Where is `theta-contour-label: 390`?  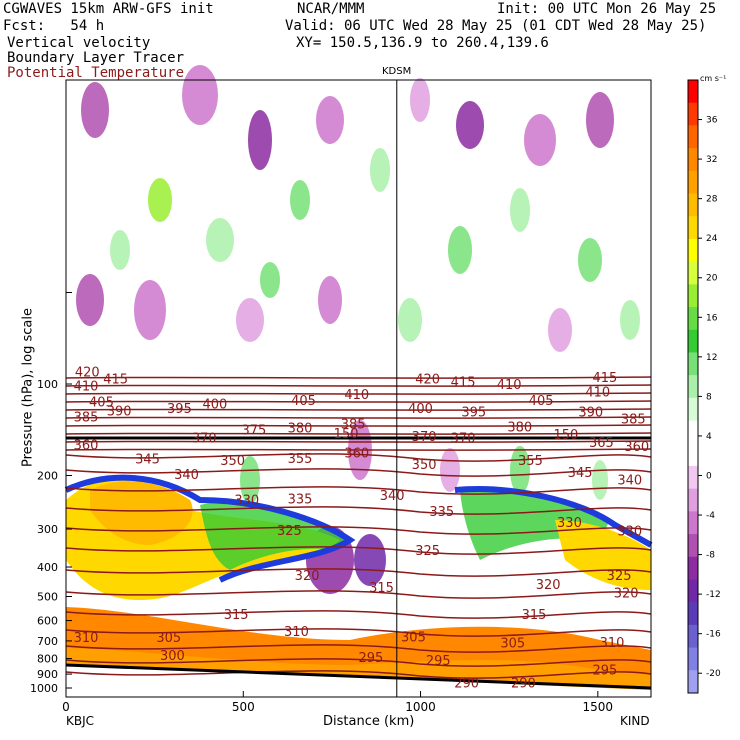
theta-contour-label: 390 is located at coordinates (119, 411).